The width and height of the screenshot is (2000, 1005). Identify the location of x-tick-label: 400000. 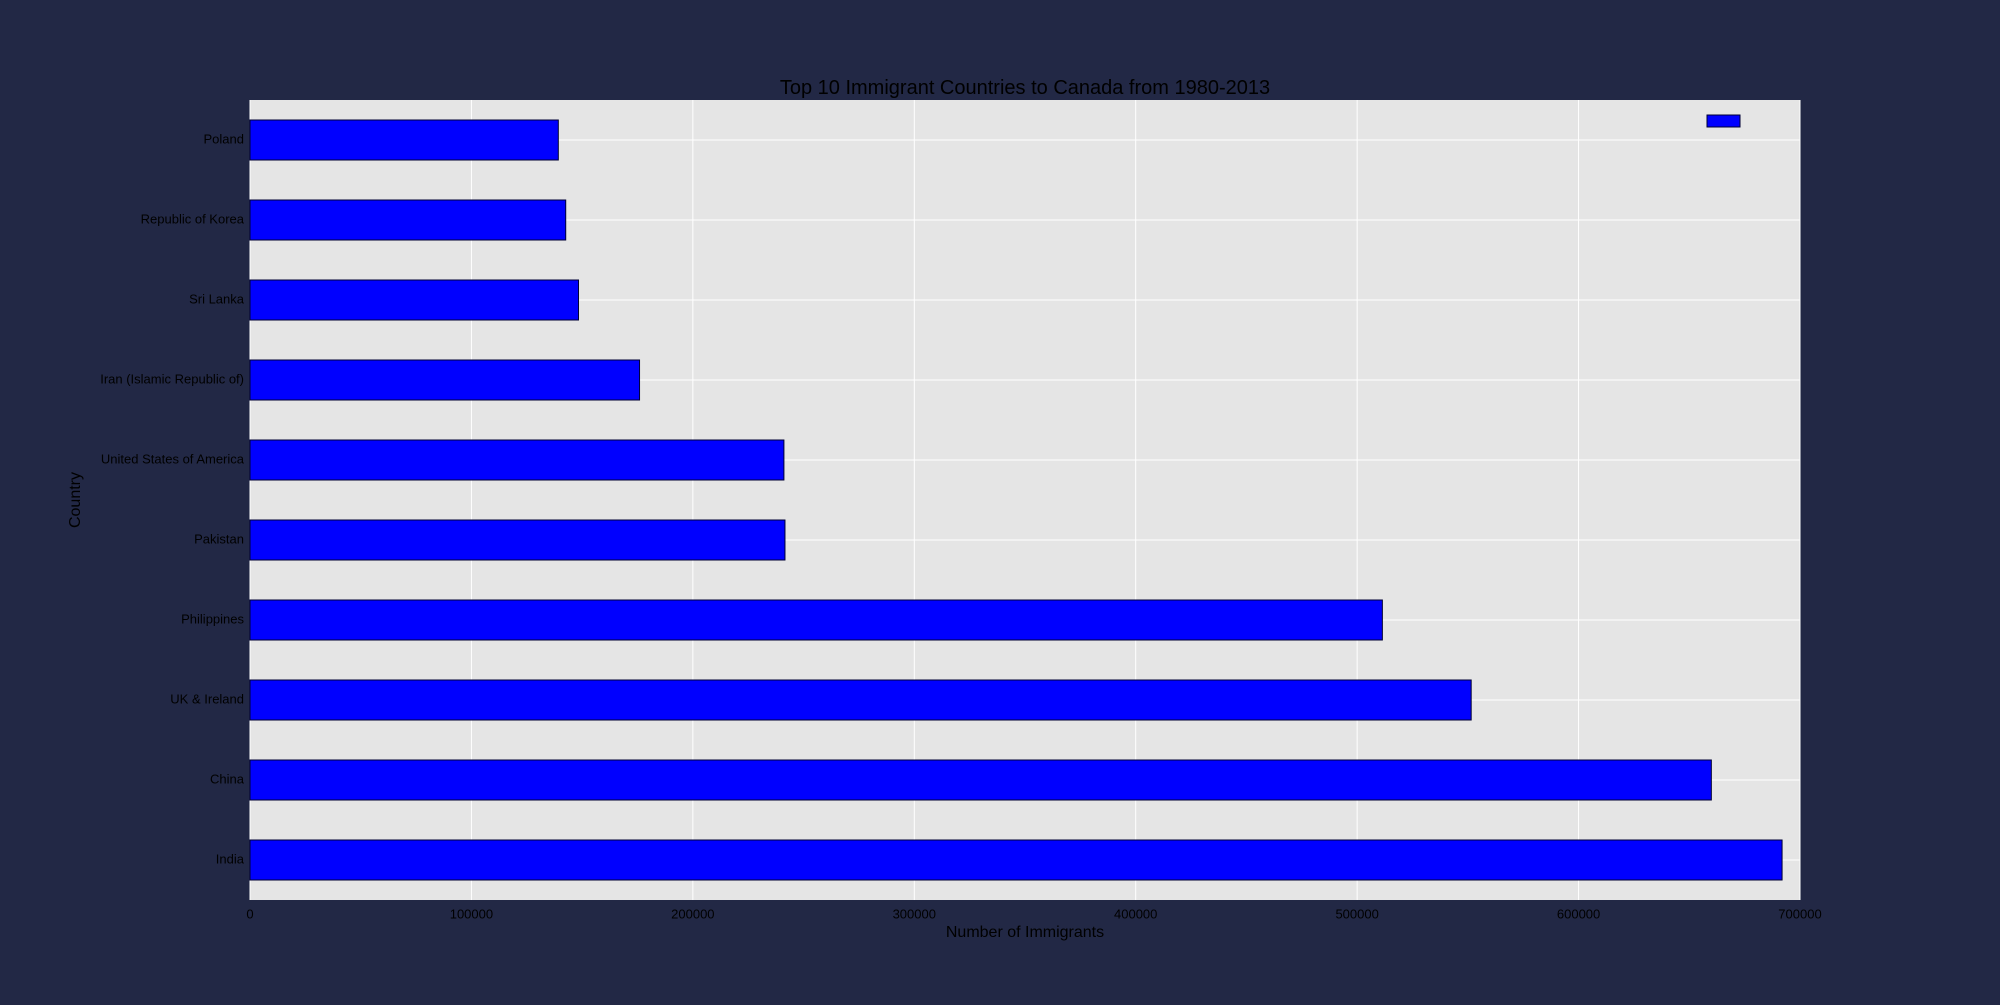
(1135, 913).